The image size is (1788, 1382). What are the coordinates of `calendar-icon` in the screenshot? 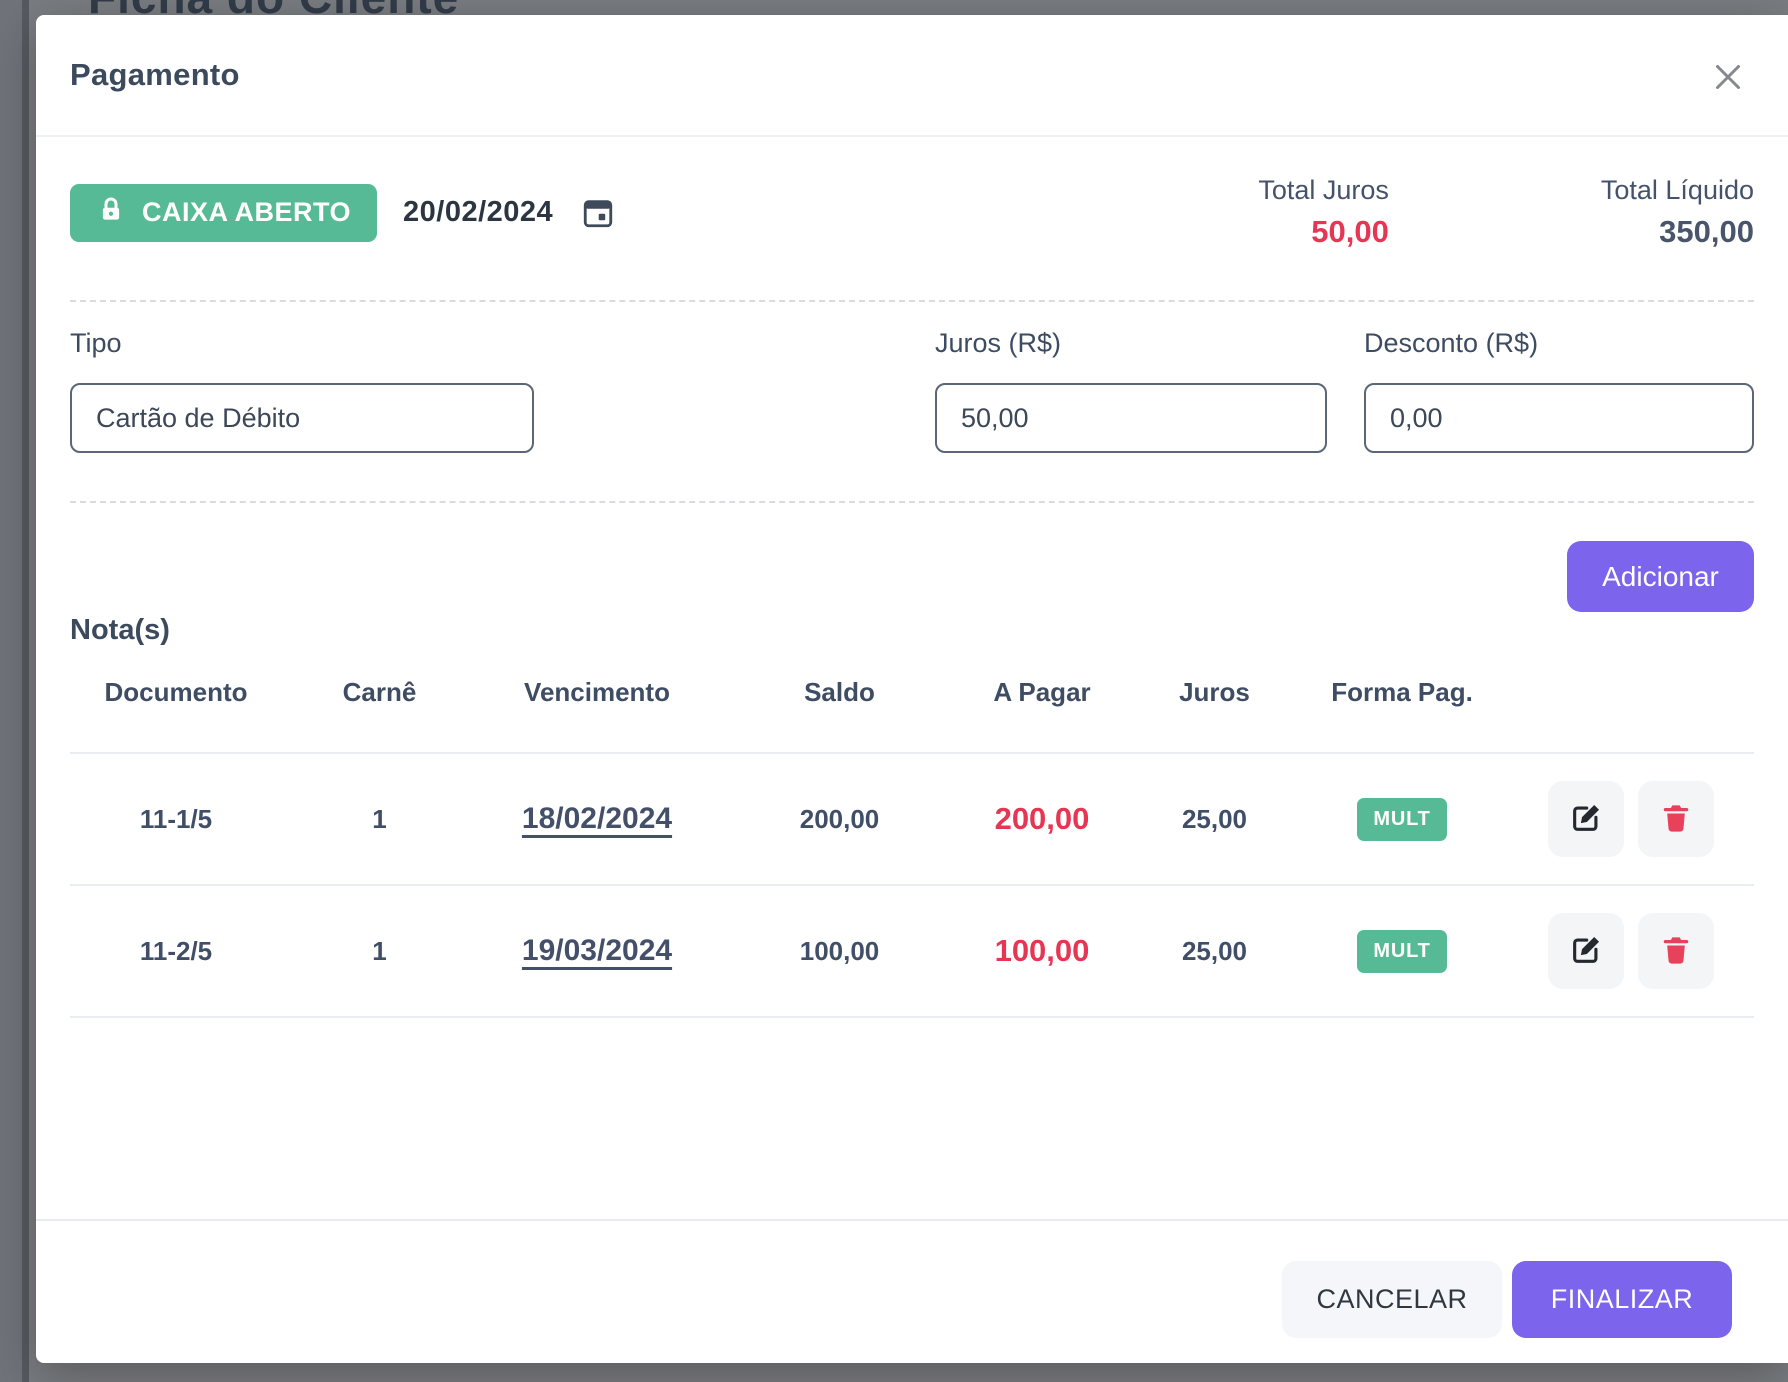 It's located at (598, 216).